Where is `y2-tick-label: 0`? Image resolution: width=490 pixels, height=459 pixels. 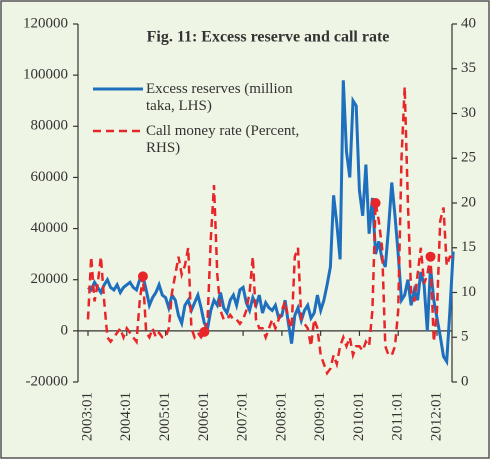 y2-tick-label: 0 is located at coordinates (465, 381).